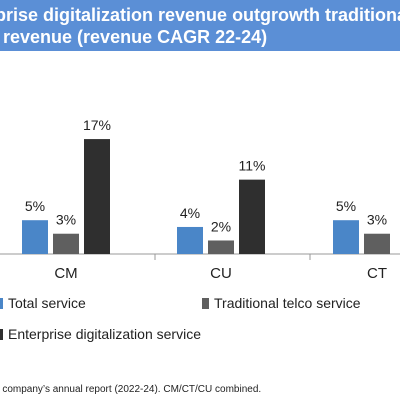 The height and width of the screenshot is (400, 400). Describe the element at coordinates (221, 226) in the screenshot. I see `value-label-cu-traditional-telco-service: 2%` at that location.